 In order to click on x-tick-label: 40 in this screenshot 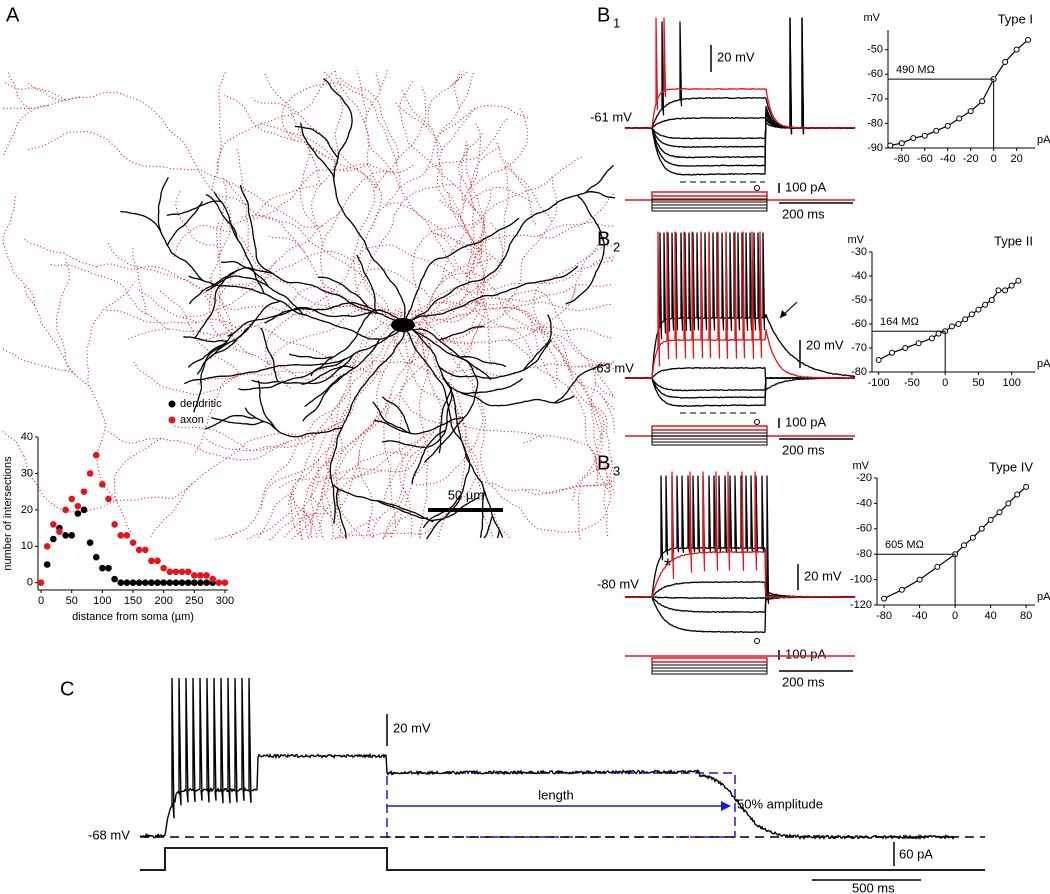, I will do `click(990, 616)`.